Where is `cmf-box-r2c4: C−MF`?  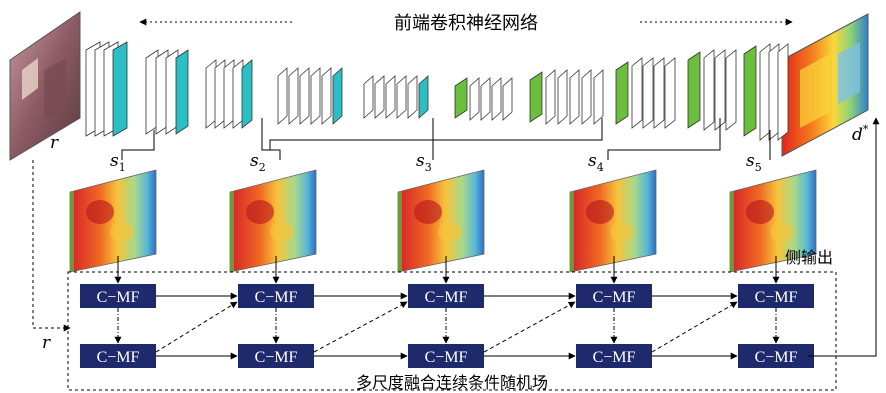 cmf-box-r2c4: C−MF is located at coordinates (614, 356).